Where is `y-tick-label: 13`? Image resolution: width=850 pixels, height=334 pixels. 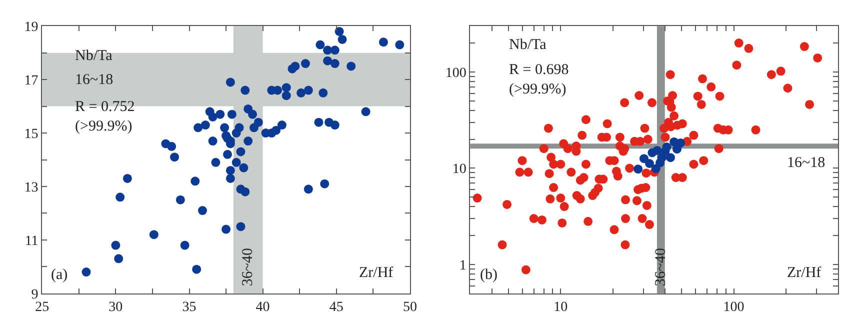
y-tick-label: 13 is located at coordinates (31, 188).